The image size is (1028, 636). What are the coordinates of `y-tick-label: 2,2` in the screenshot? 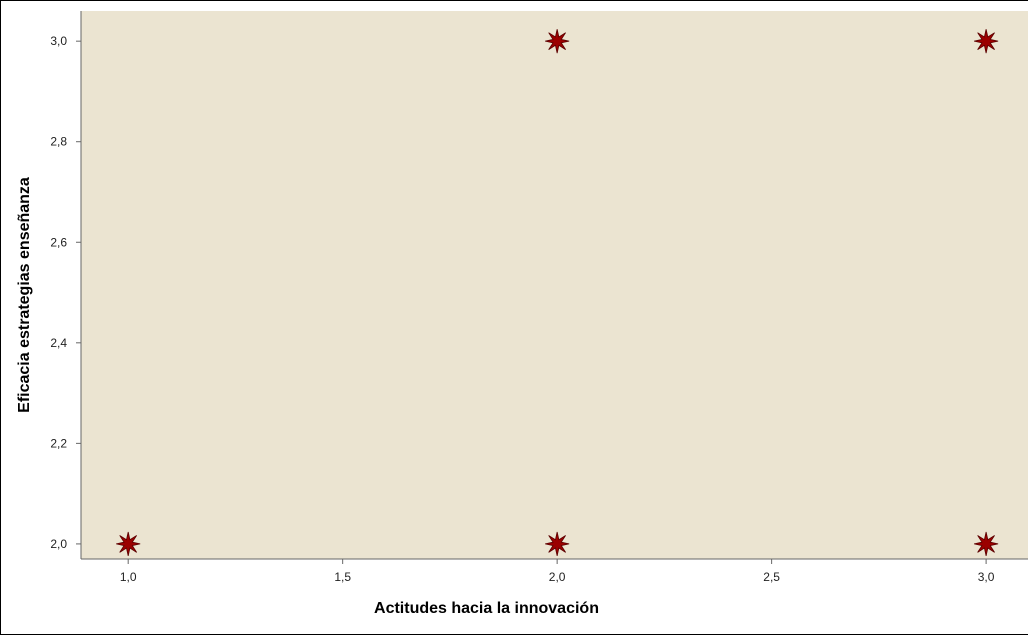 It's located at (58, 443).